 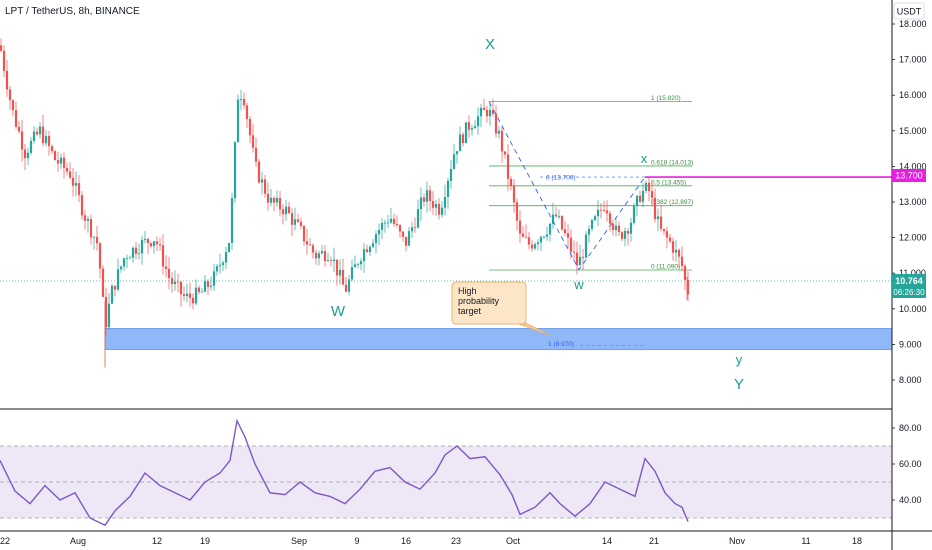 I want to click on rsi-axis: 80.00 60.00 40.00, so click(x=907, y=464).